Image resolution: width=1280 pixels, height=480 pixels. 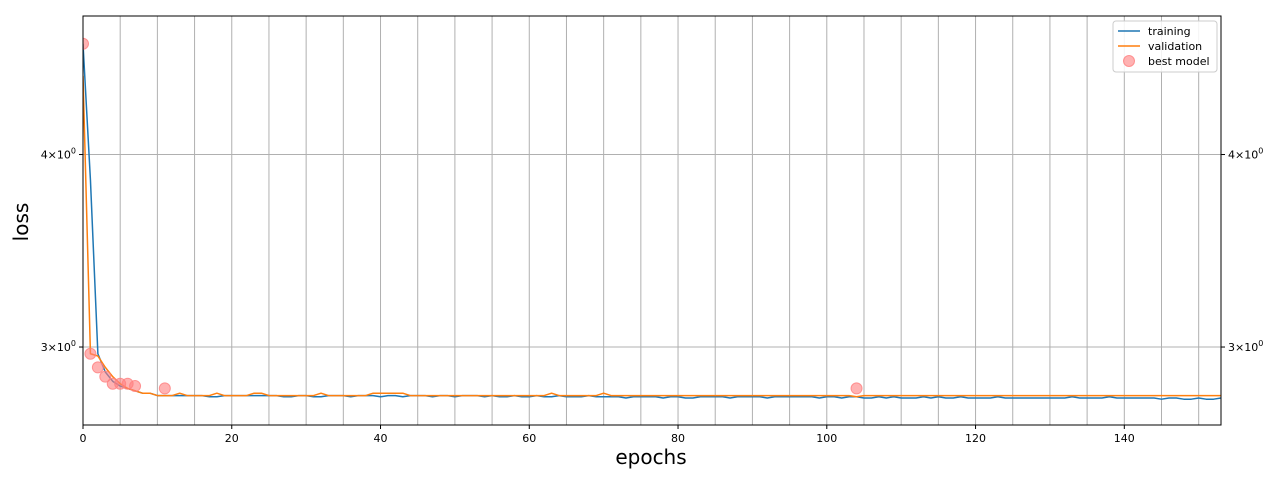 I want to click on legend-label: best model, so click(x=1179, y=61).